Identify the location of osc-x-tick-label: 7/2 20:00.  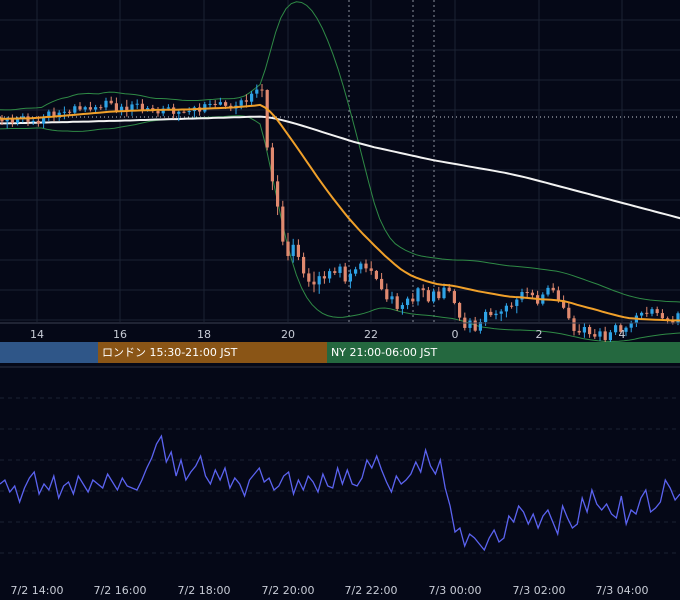
(288, 590).